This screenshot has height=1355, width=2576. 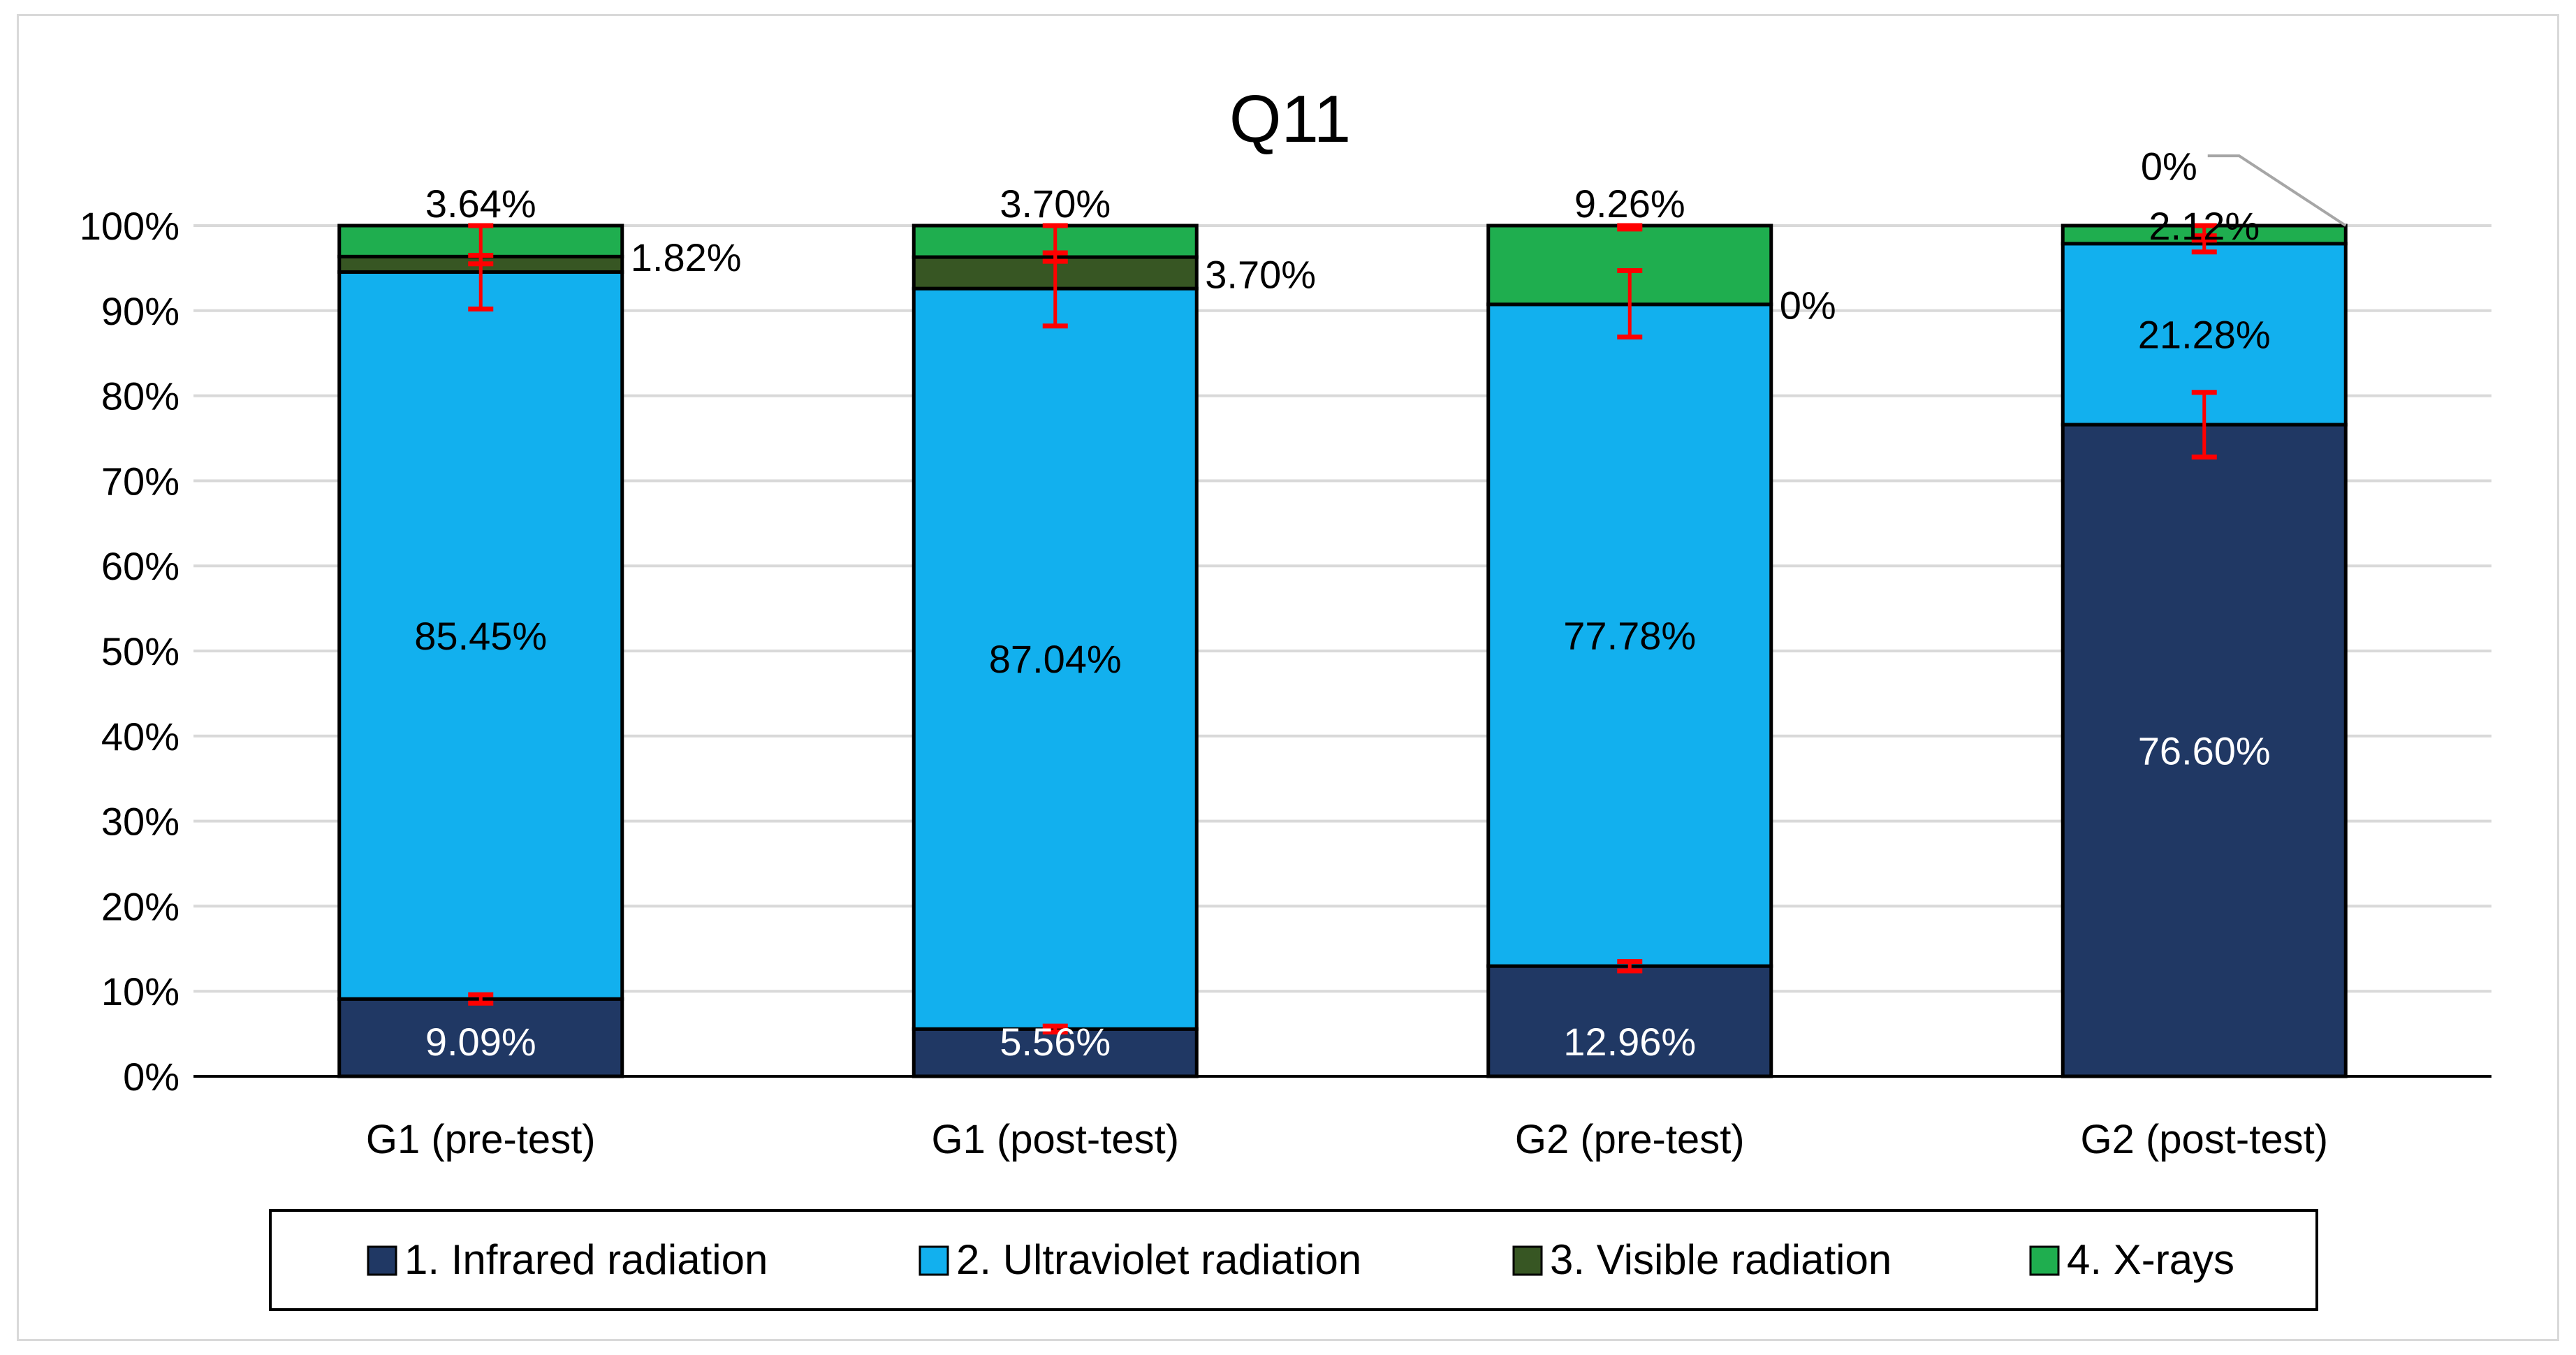 What do you see at coordinates (140, 311) in the screenshot?
I see `y-tick-label: 90%` at bounding box center [140, 311].